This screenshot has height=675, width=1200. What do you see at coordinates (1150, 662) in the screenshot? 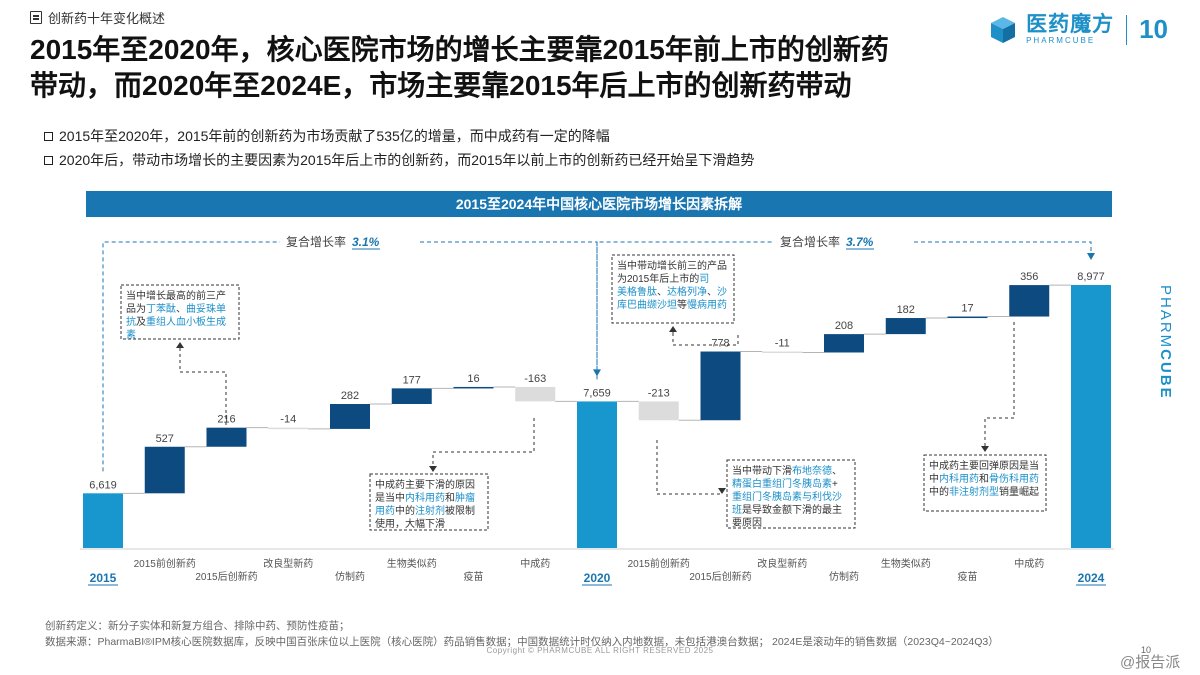
I see `source-watermark: @报告派` at bounding box center [1150, 662].